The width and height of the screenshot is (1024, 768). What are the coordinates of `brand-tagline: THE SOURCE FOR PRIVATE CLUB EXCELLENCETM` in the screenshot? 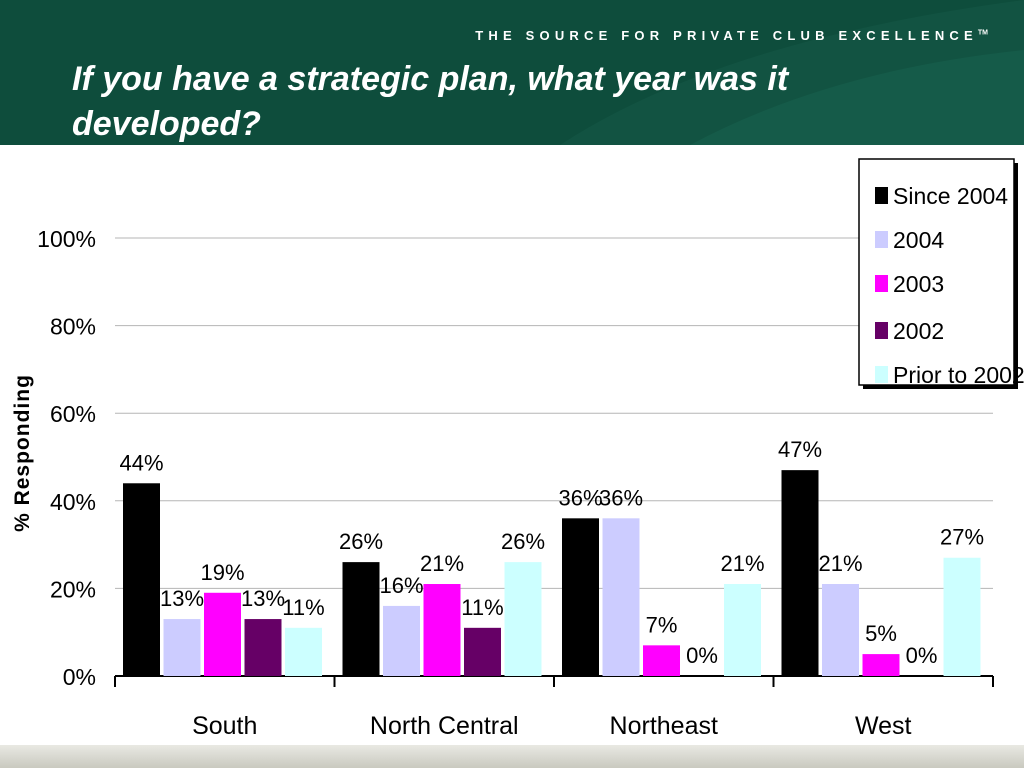 It's located at (731, 35).